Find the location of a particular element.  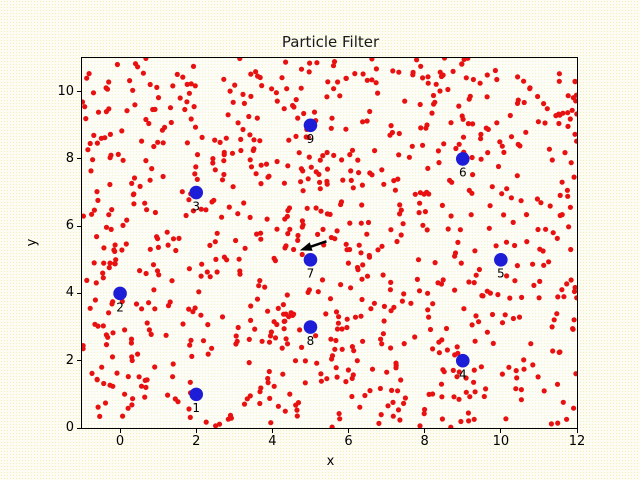

x-tick-label-8: 8 is located at coordinates (424, 441).